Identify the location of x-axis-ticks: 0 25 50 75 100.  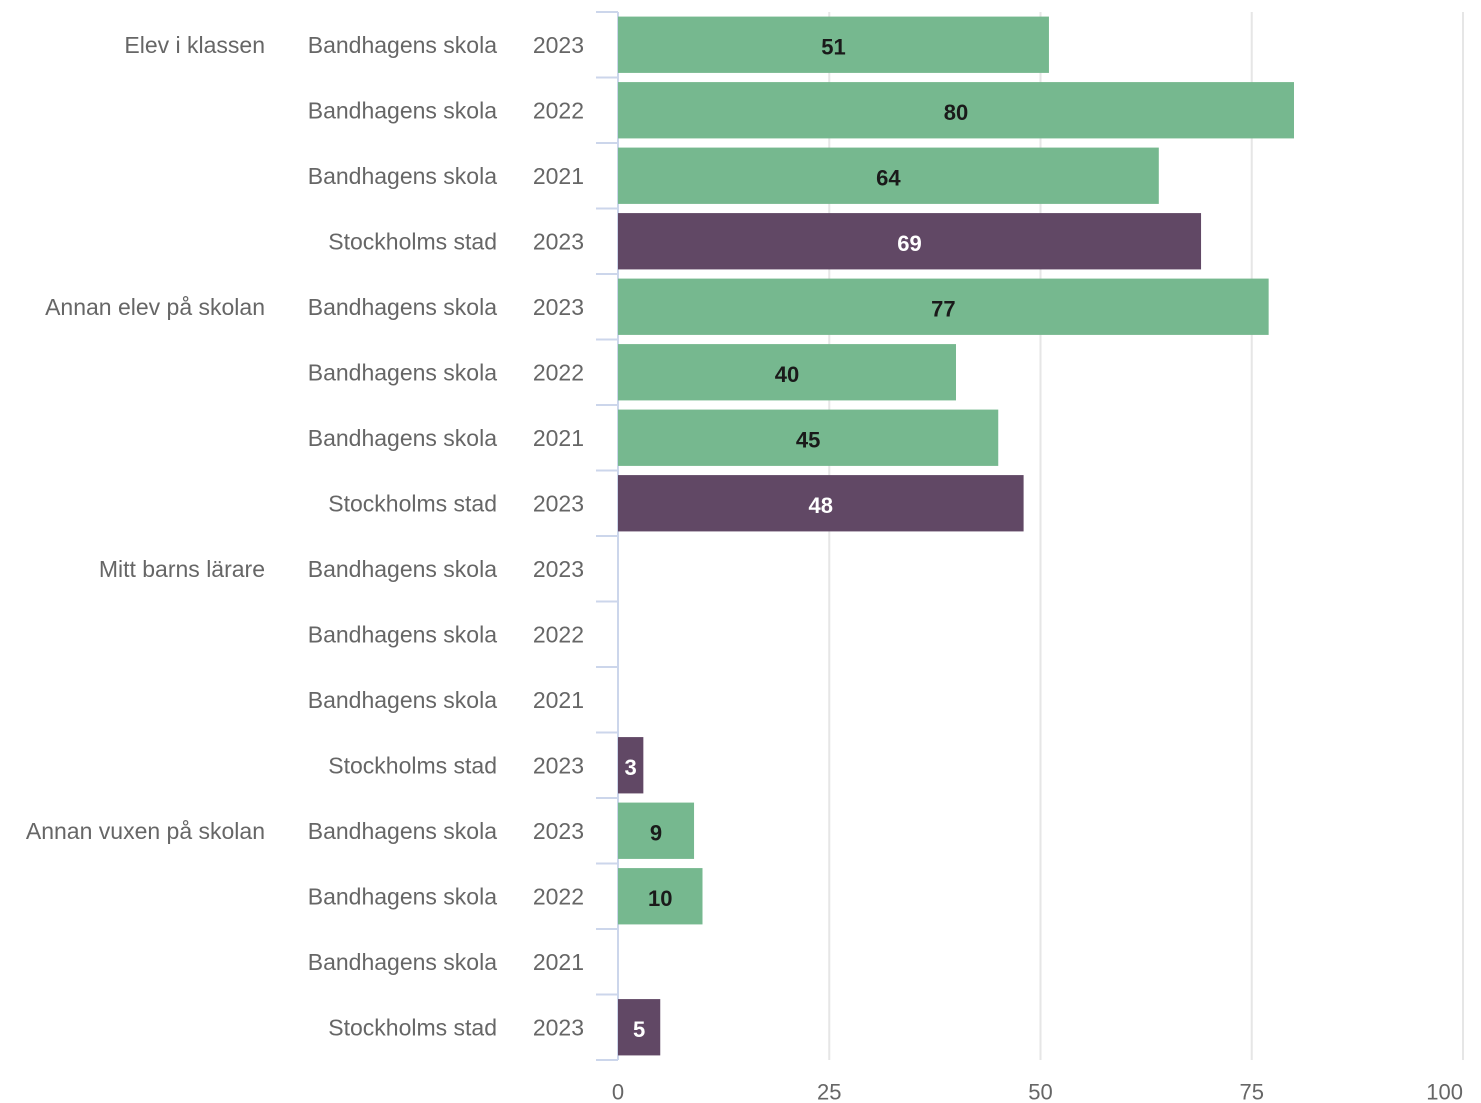
(1037, 1091).